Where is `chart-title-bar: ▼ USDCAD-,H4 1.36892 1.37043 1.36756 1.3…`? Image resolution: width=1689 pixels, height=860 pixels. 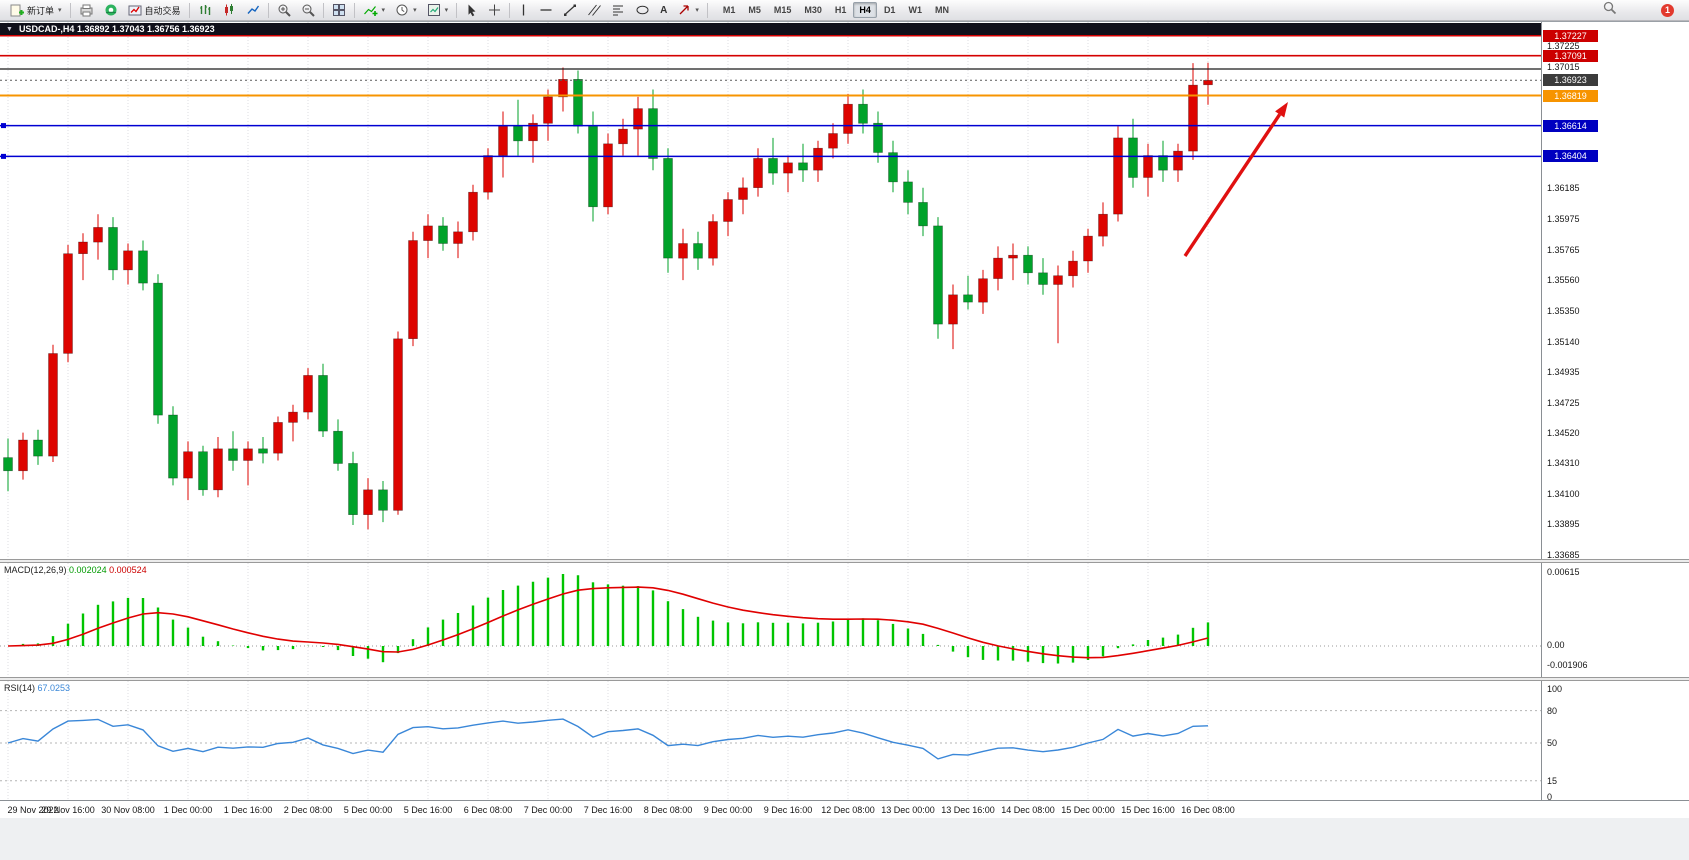
chart-title-bar: ▼ USDCAD-,H4 1.36892 1.37043 1.36756 1.3… is located at coordinates (770, 29).